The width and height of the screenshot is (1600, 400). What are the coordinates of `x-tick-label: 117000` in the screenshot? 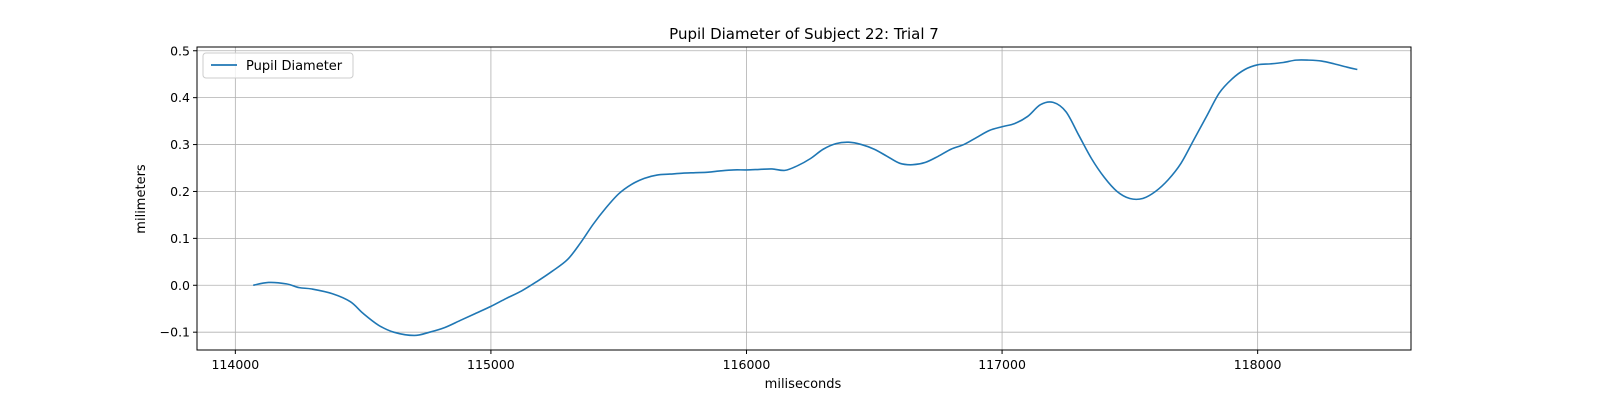 It's located at (1002, 364).